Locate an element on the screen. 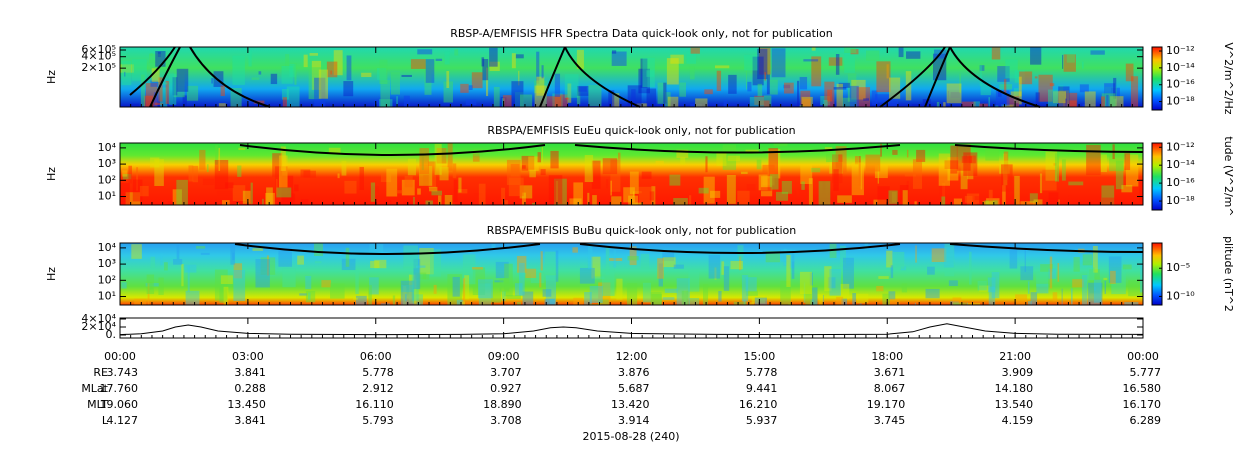 The width and height of the screenshot is (1250, 449). ephemeris-value: 19.170 is located at coordinates (886, 404).